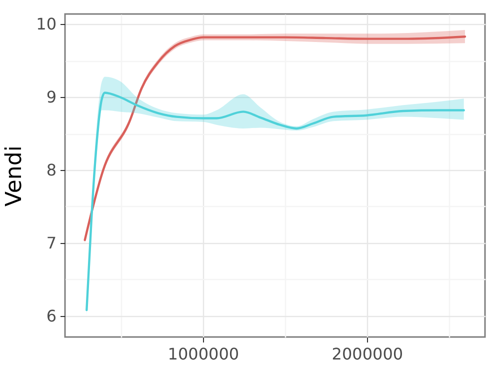 The height and width of the screenshot is (374, 490). Describe the element at coordinates (15, 176) in the screenshot. I see `y-axis-title: Vendi` at that location.